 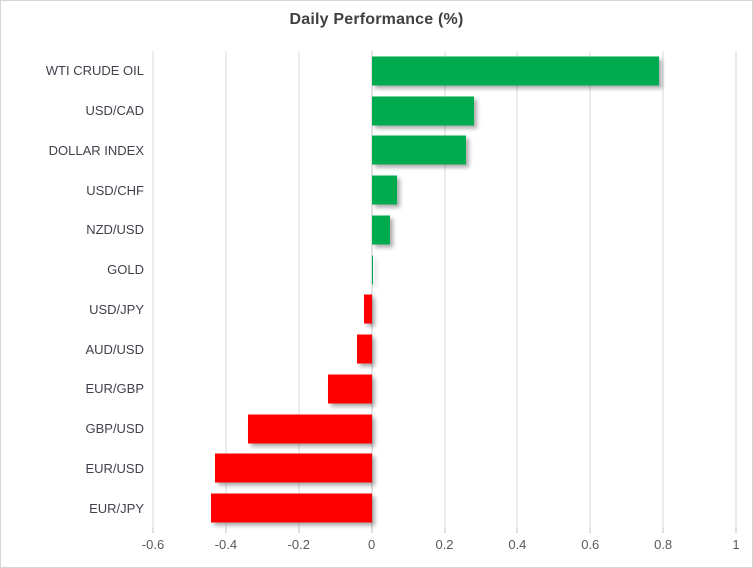 What do you see at coordinates (153, 544) in the screenshot?
I see `x-axis-tick-label: -0.6` at bounding box center [153, 544].